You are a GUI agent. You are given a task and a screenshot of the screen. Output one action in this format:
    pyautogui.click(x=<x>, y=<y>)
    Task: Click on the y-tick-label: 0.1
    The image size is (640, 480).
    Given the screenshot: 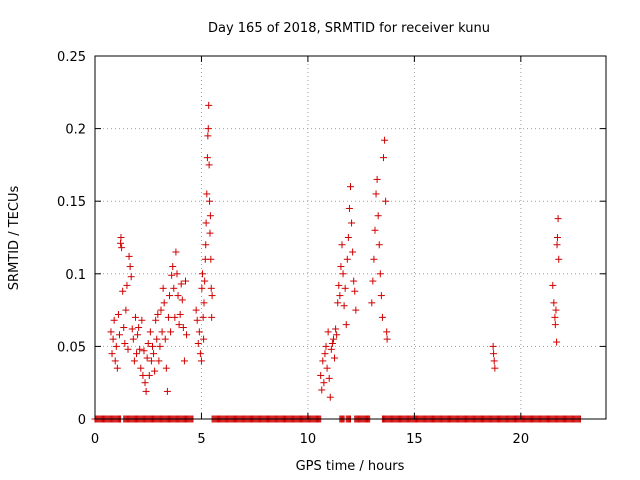 What is the action you would take?
    pyautogui.click(x=75, y=275)
    